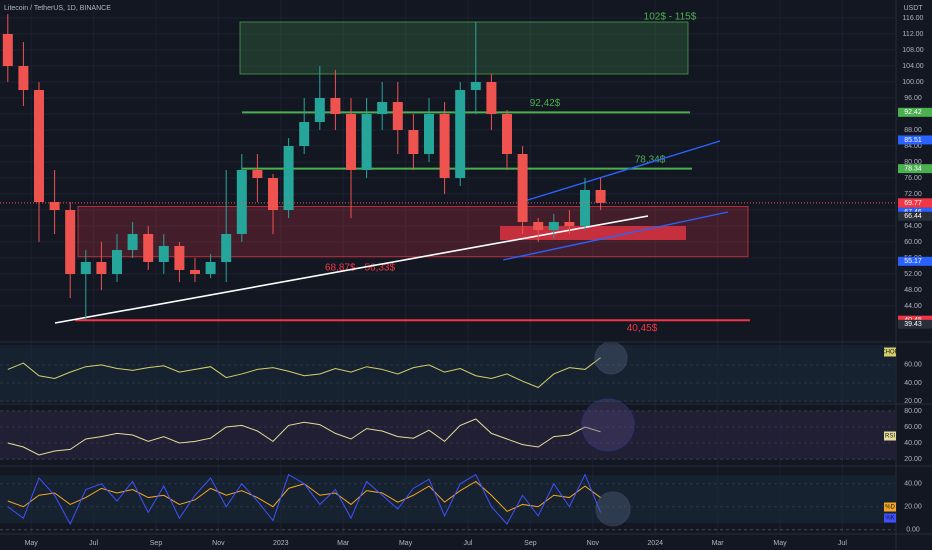  Describe the element at coordinates (913, 98) in the screenshot. I see `y-tick-label: 96.00` at that location.